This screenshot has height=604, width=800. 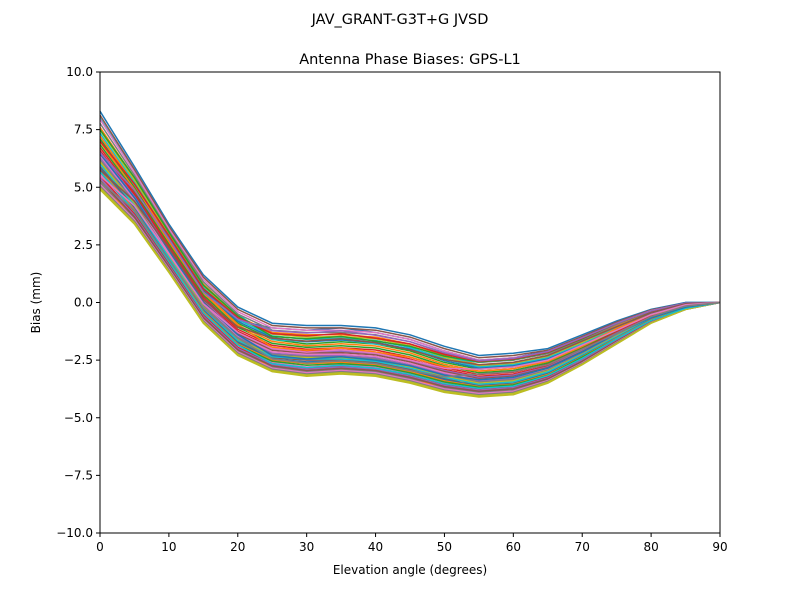 I want to click on x-tick-label: 50, so click(x=444, y=547).